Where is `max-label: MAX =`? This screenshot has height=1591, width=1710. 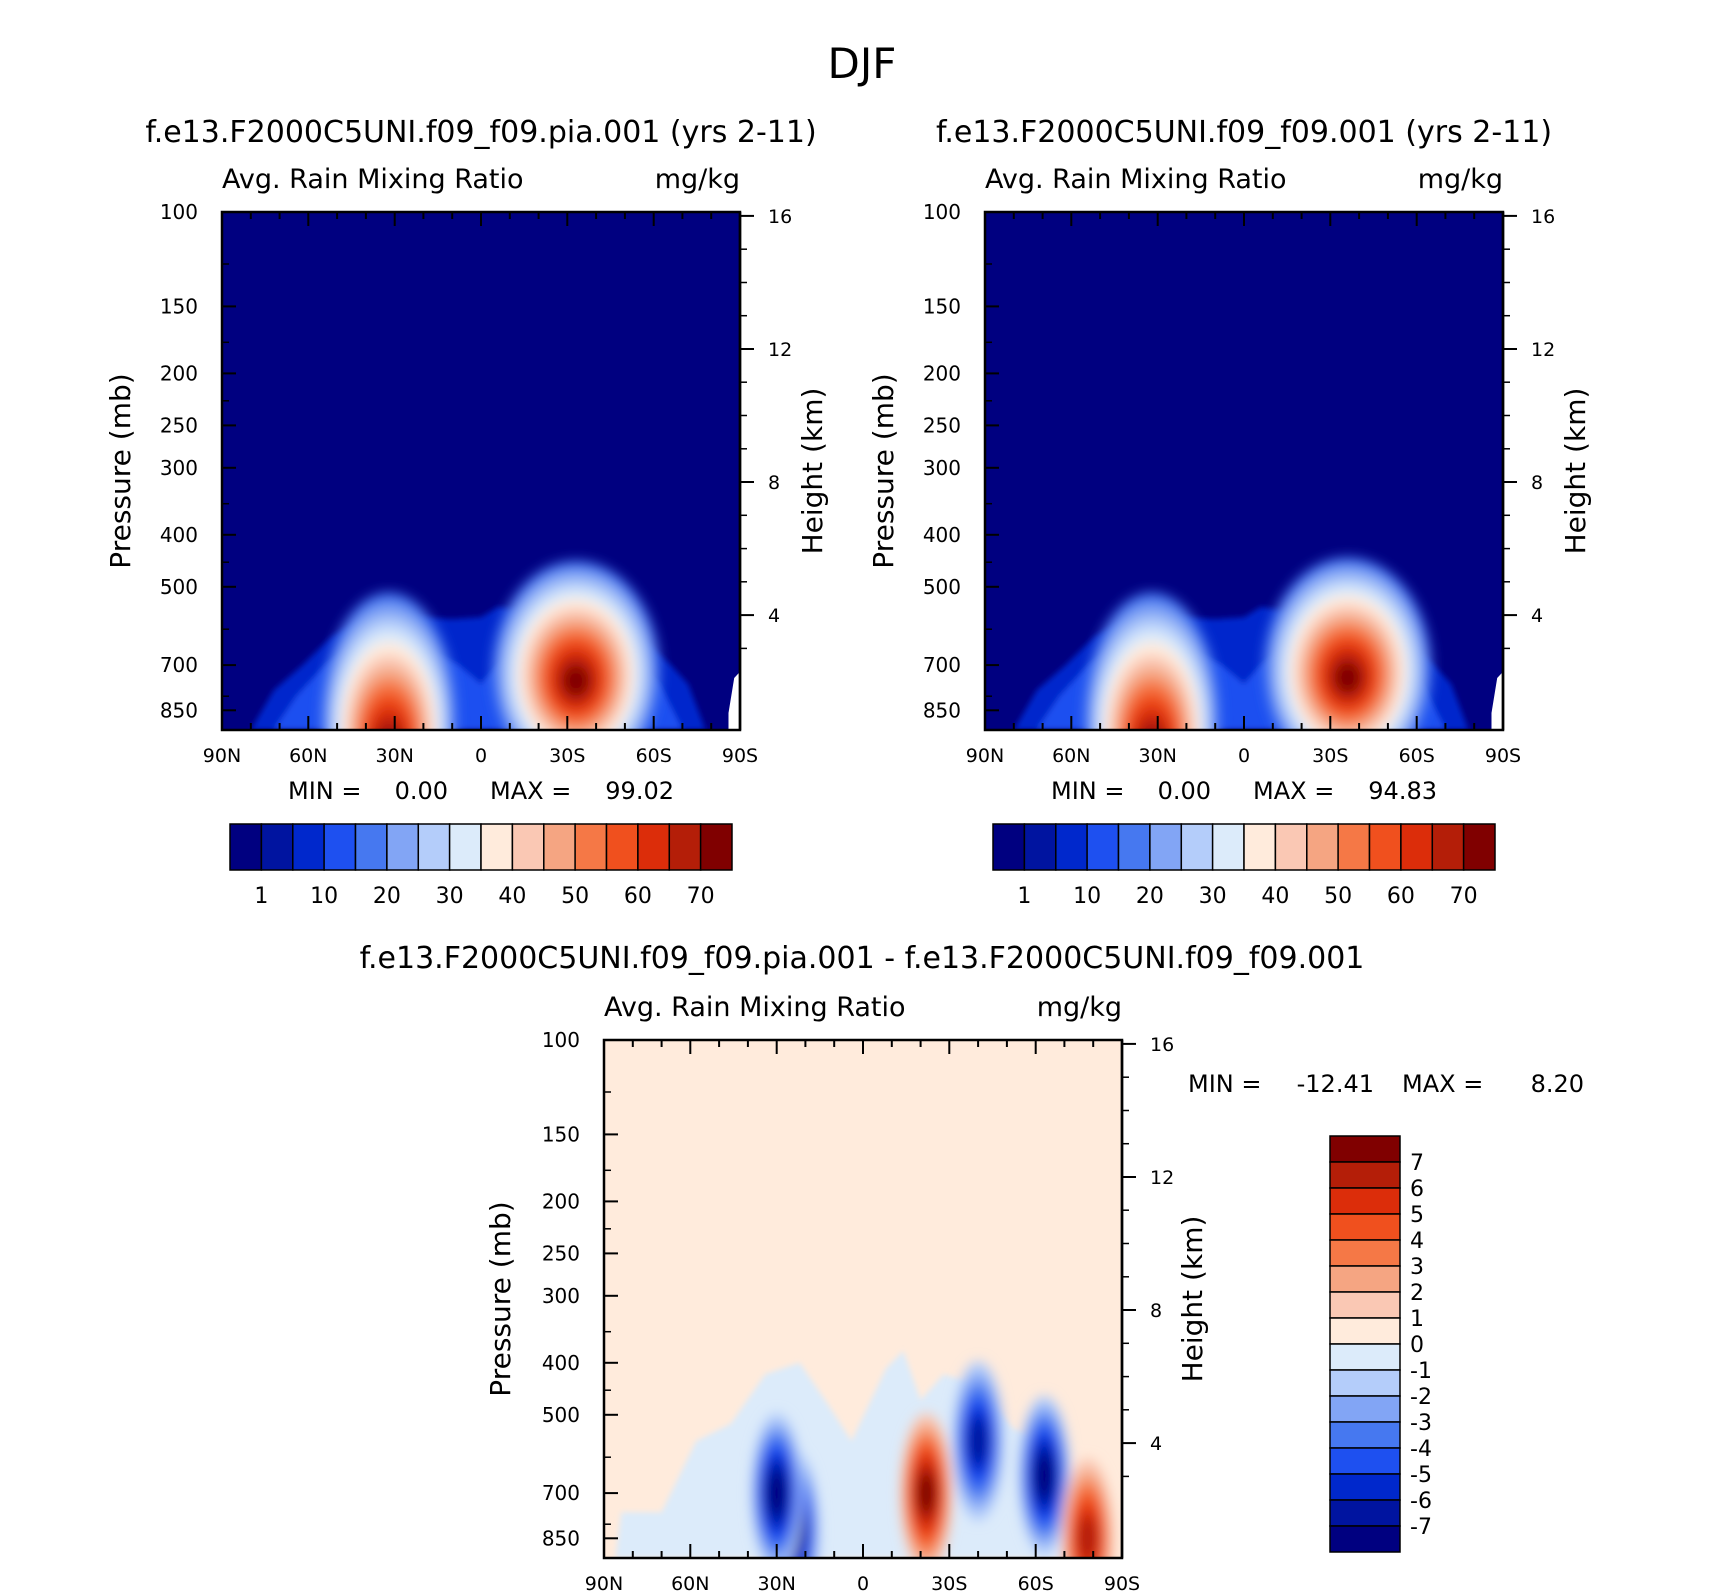 max-label: MAX = is located at coordinates (1442, 1084).